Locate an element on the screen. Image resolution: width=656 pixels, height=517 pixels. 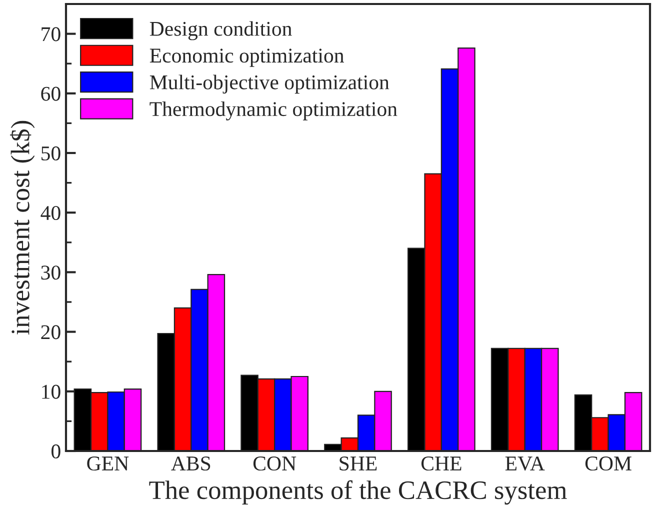
y-tick-label: 10 is located at coordinates (51, 391).